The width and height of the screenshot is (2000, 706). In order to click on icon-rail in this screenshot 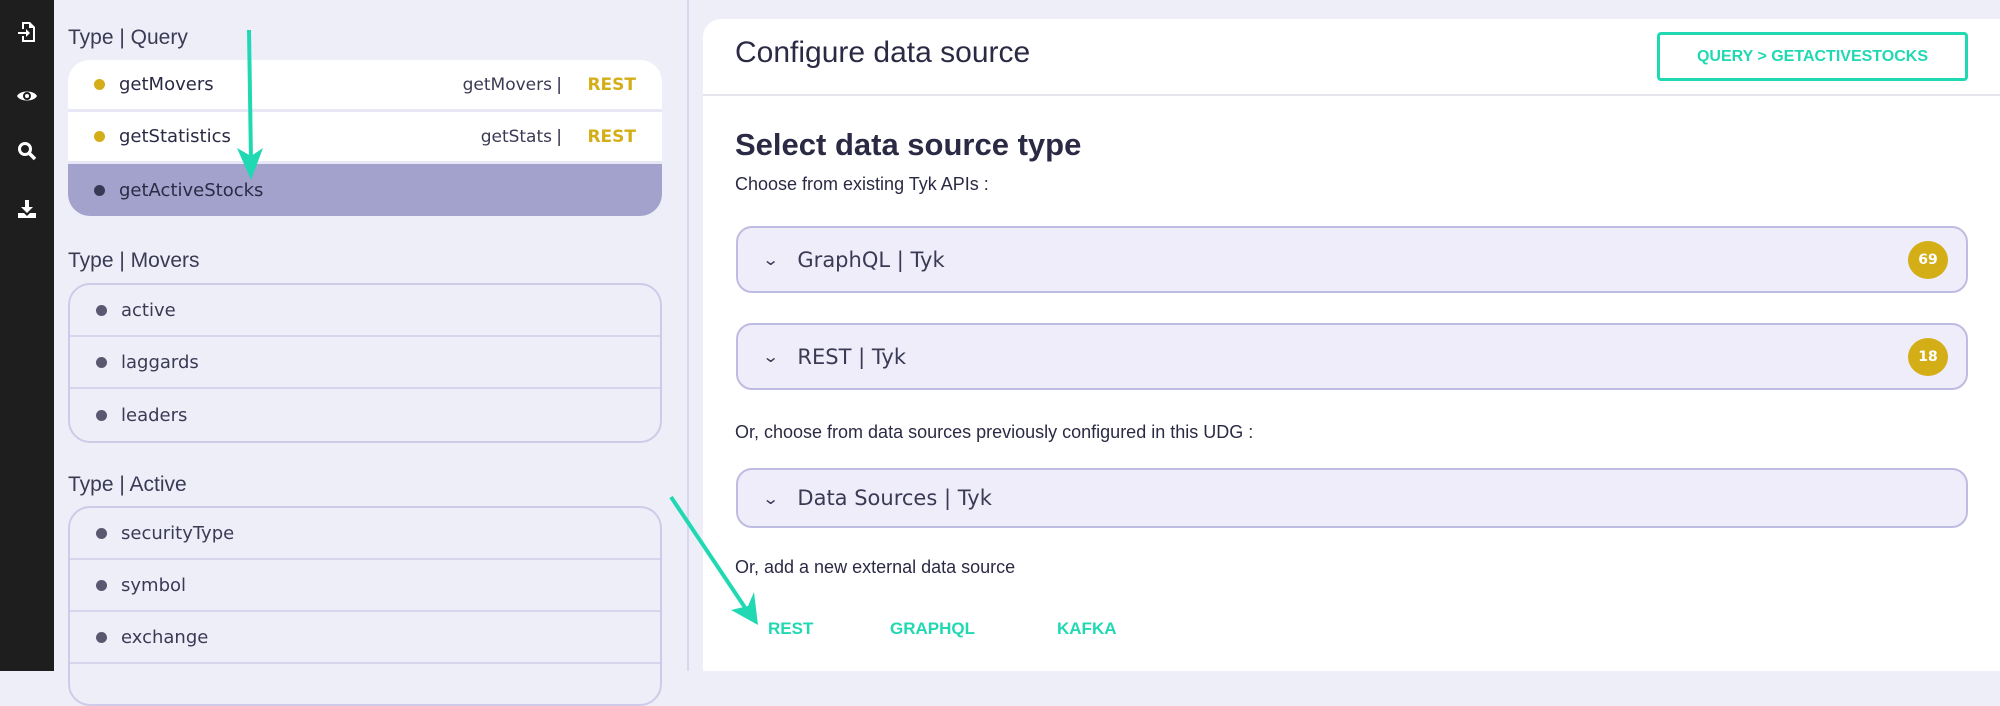, I will do `click(27, 335)`.